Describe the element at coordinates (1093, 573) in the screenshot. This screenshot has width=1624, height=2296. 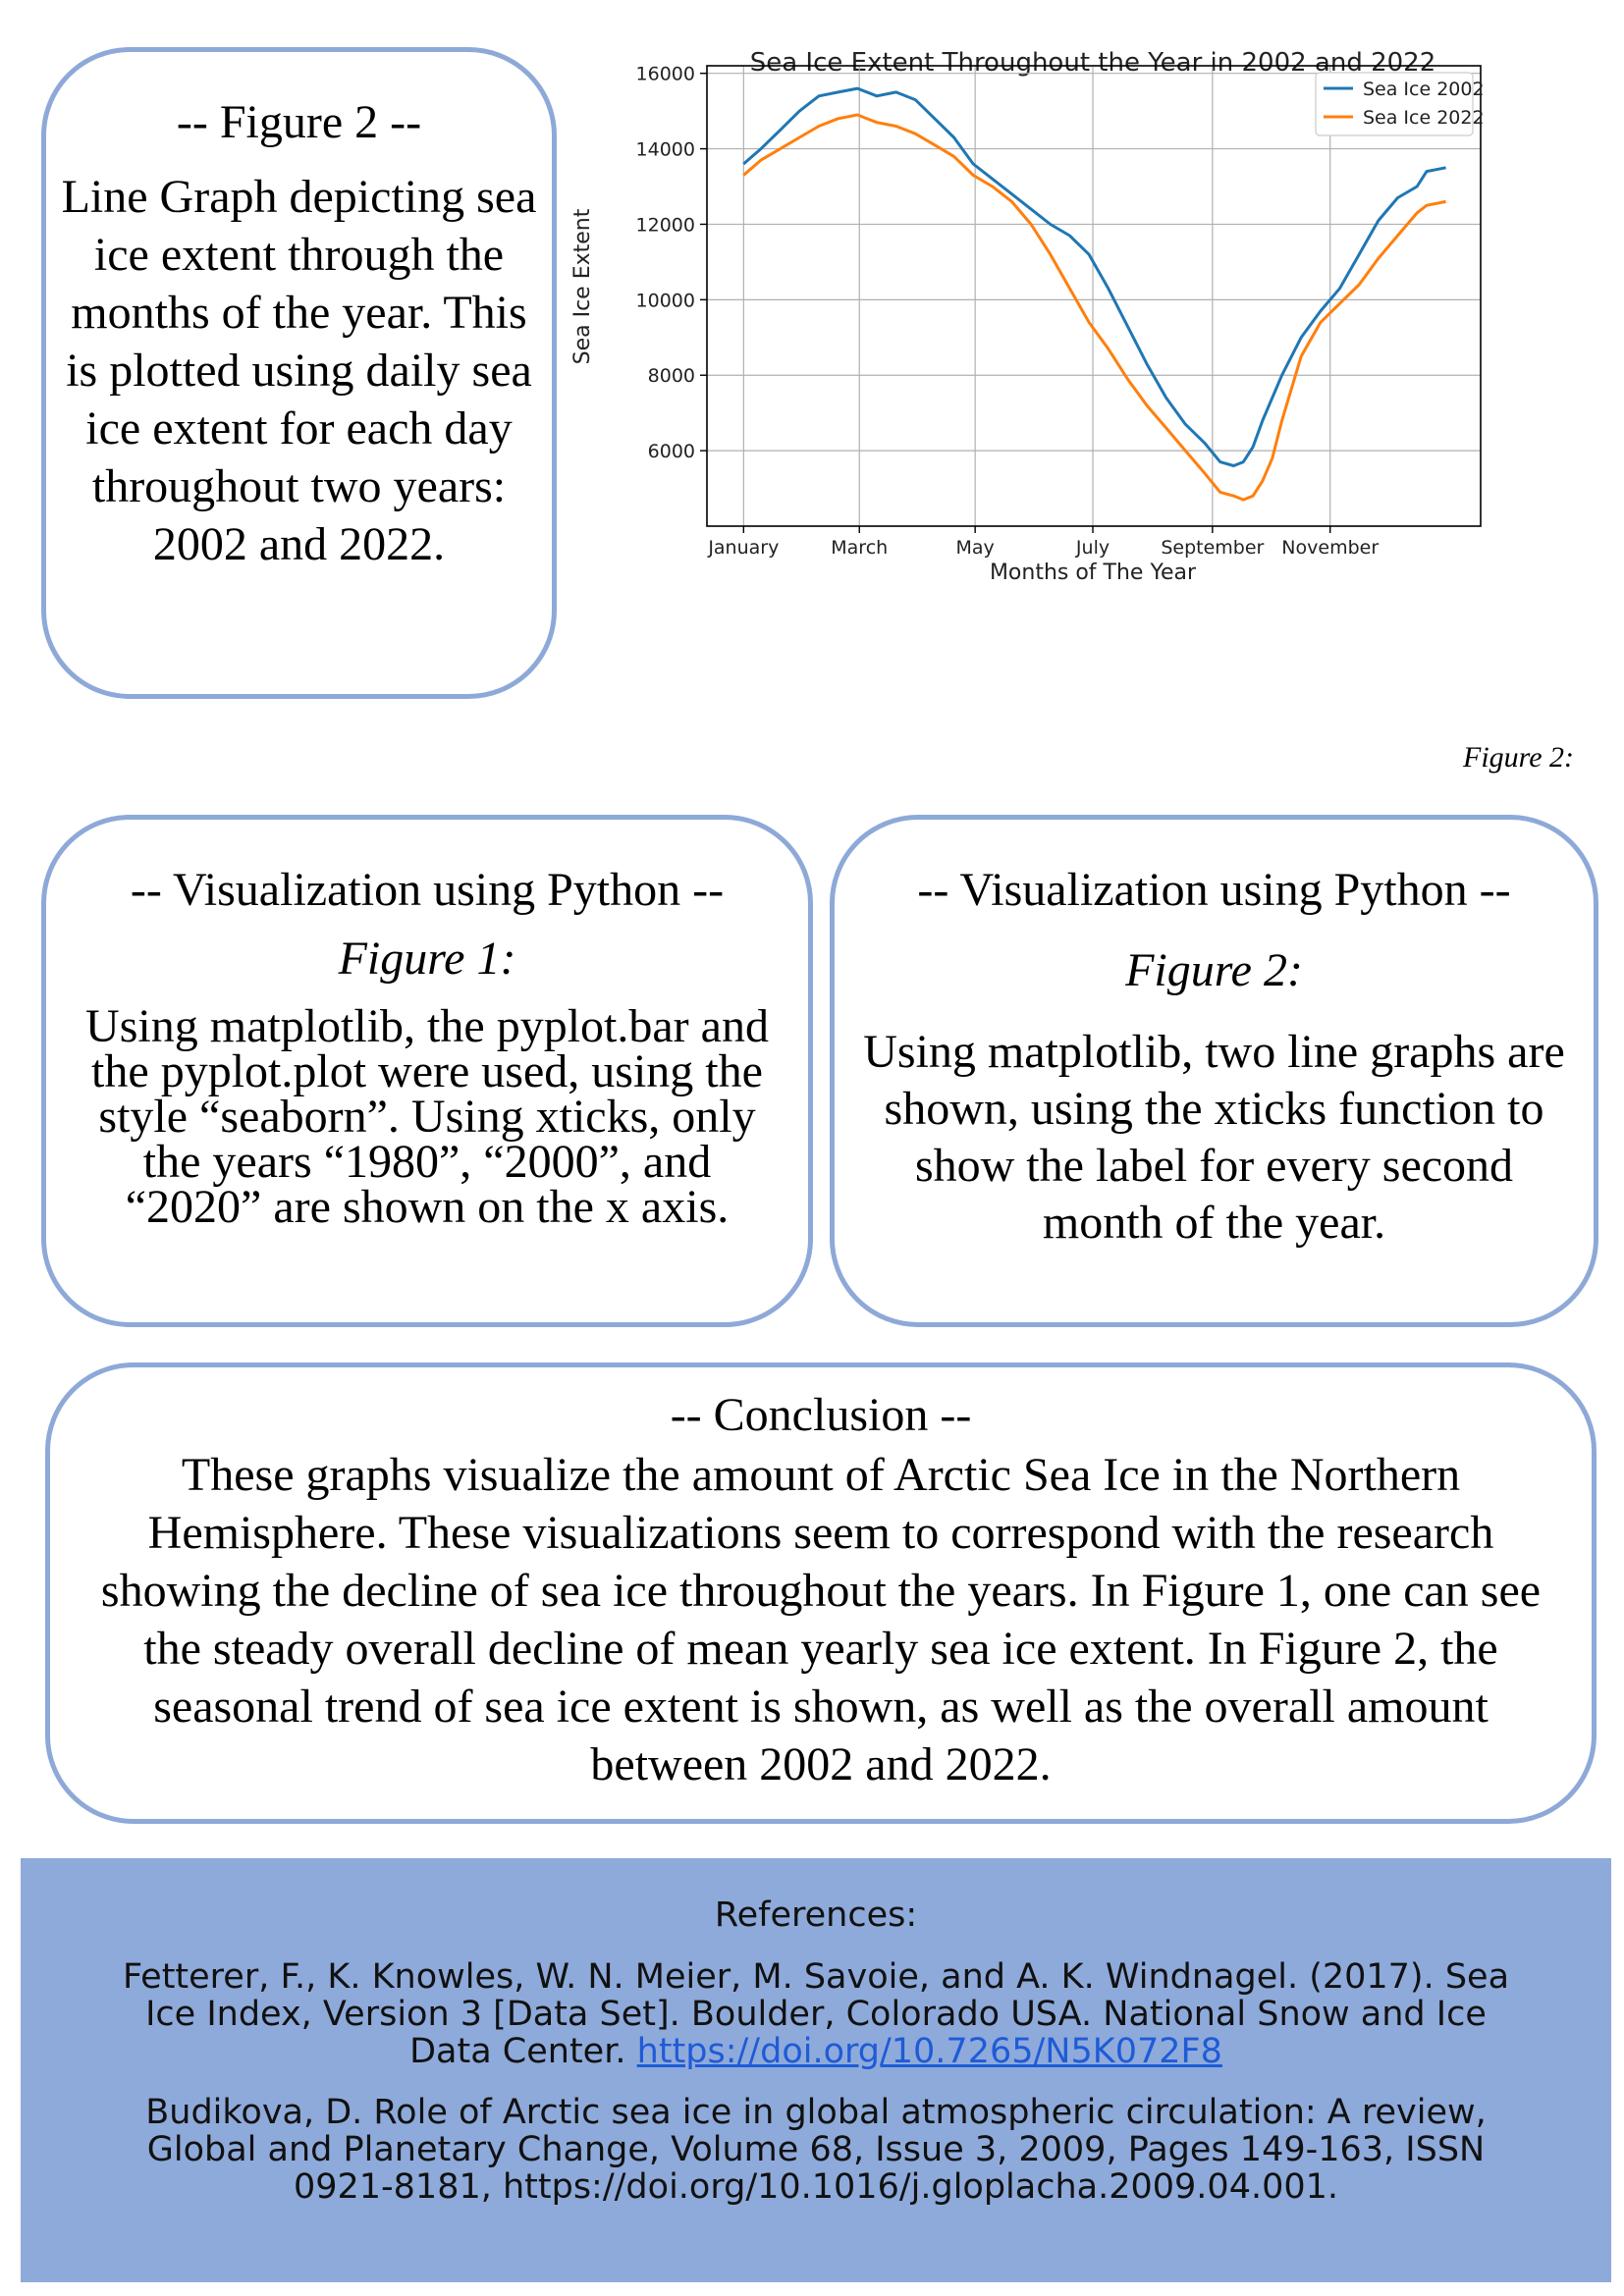
I see `x-axis-label: Months of The Year` at that location.